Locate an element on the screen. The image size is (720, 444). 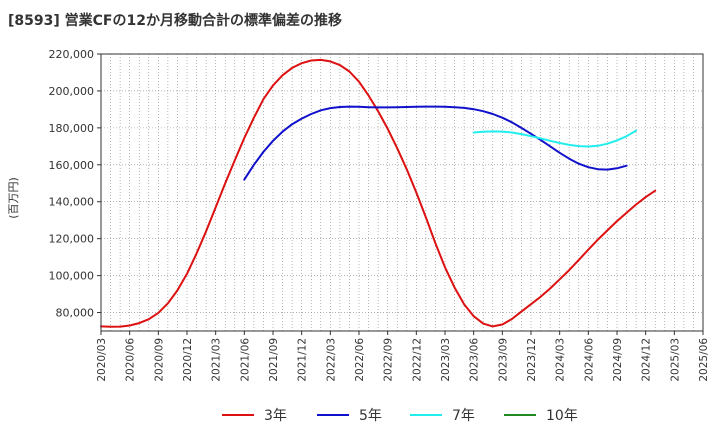
series-line-7年 is located at coordinates (555, 138).